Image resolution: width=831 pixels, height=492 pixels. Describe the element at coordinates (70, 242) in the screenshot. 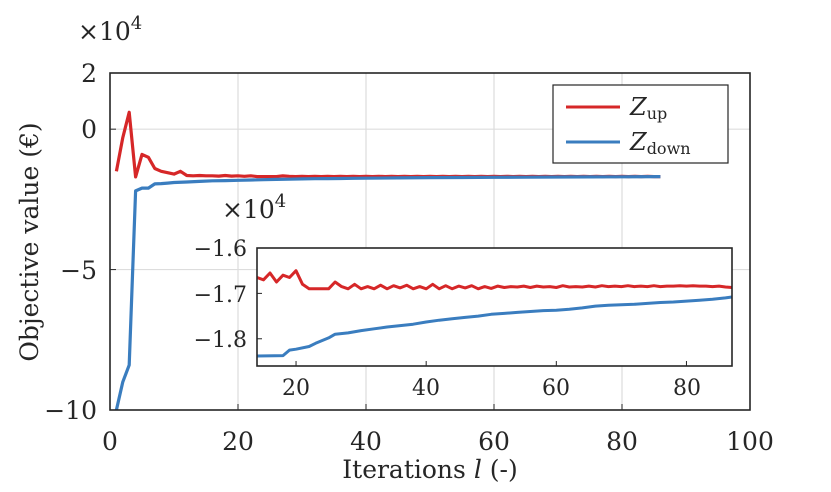

I see `main-y-tick-labels: 2 0 −5 −10` at that location.